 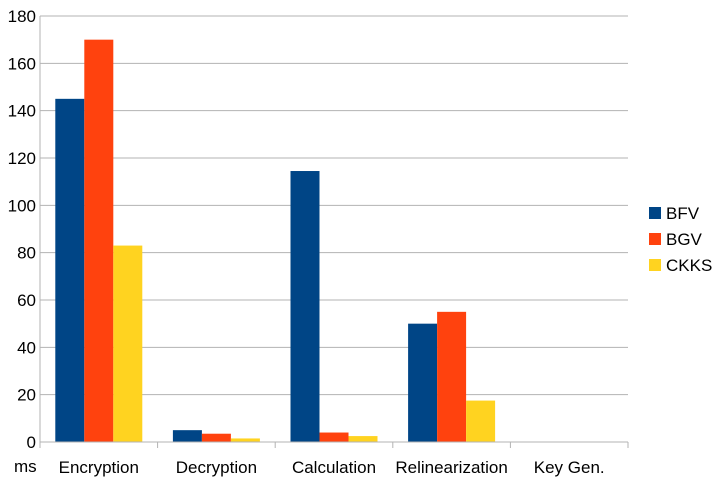 I want to click on legend-label-bgv: BGV, so click(x=684, y=239).